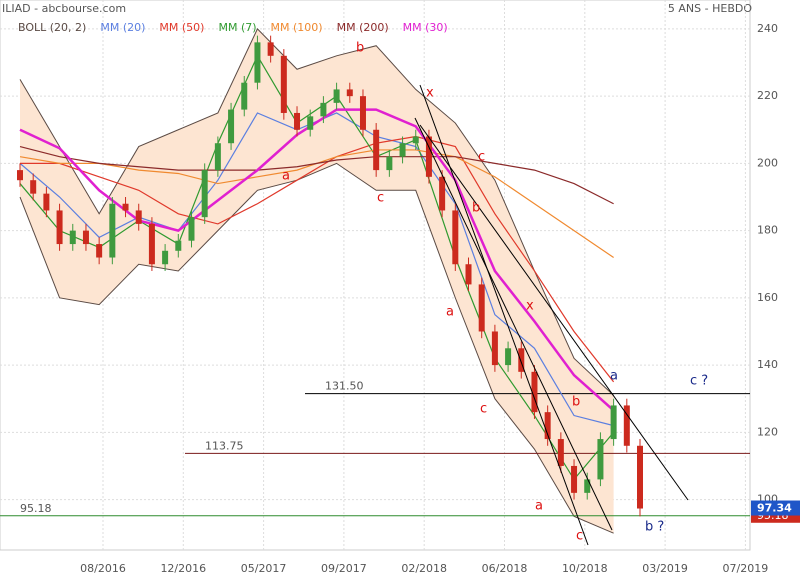  What do you see at coordinates (181, 27) in the screenshot?
I see `legend-entry: MM (50)` at bounding box center [181, 27].